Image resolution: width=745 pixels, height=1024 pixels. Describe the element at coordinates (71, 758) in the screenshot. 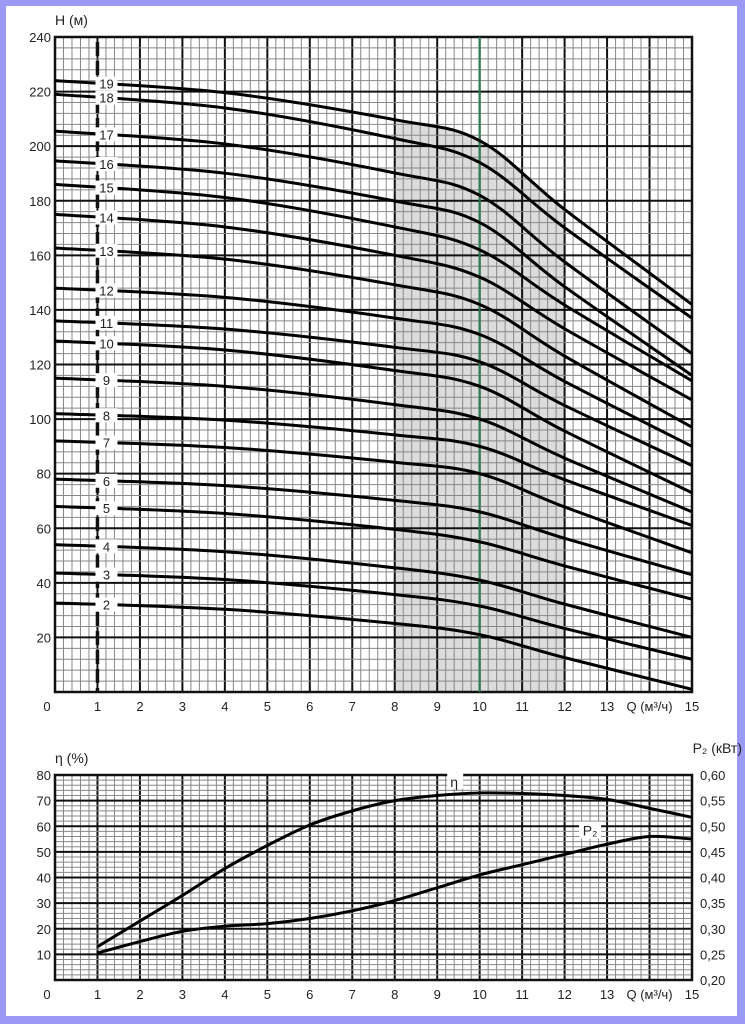

I see `y-axis-label: η (%)` at that location.